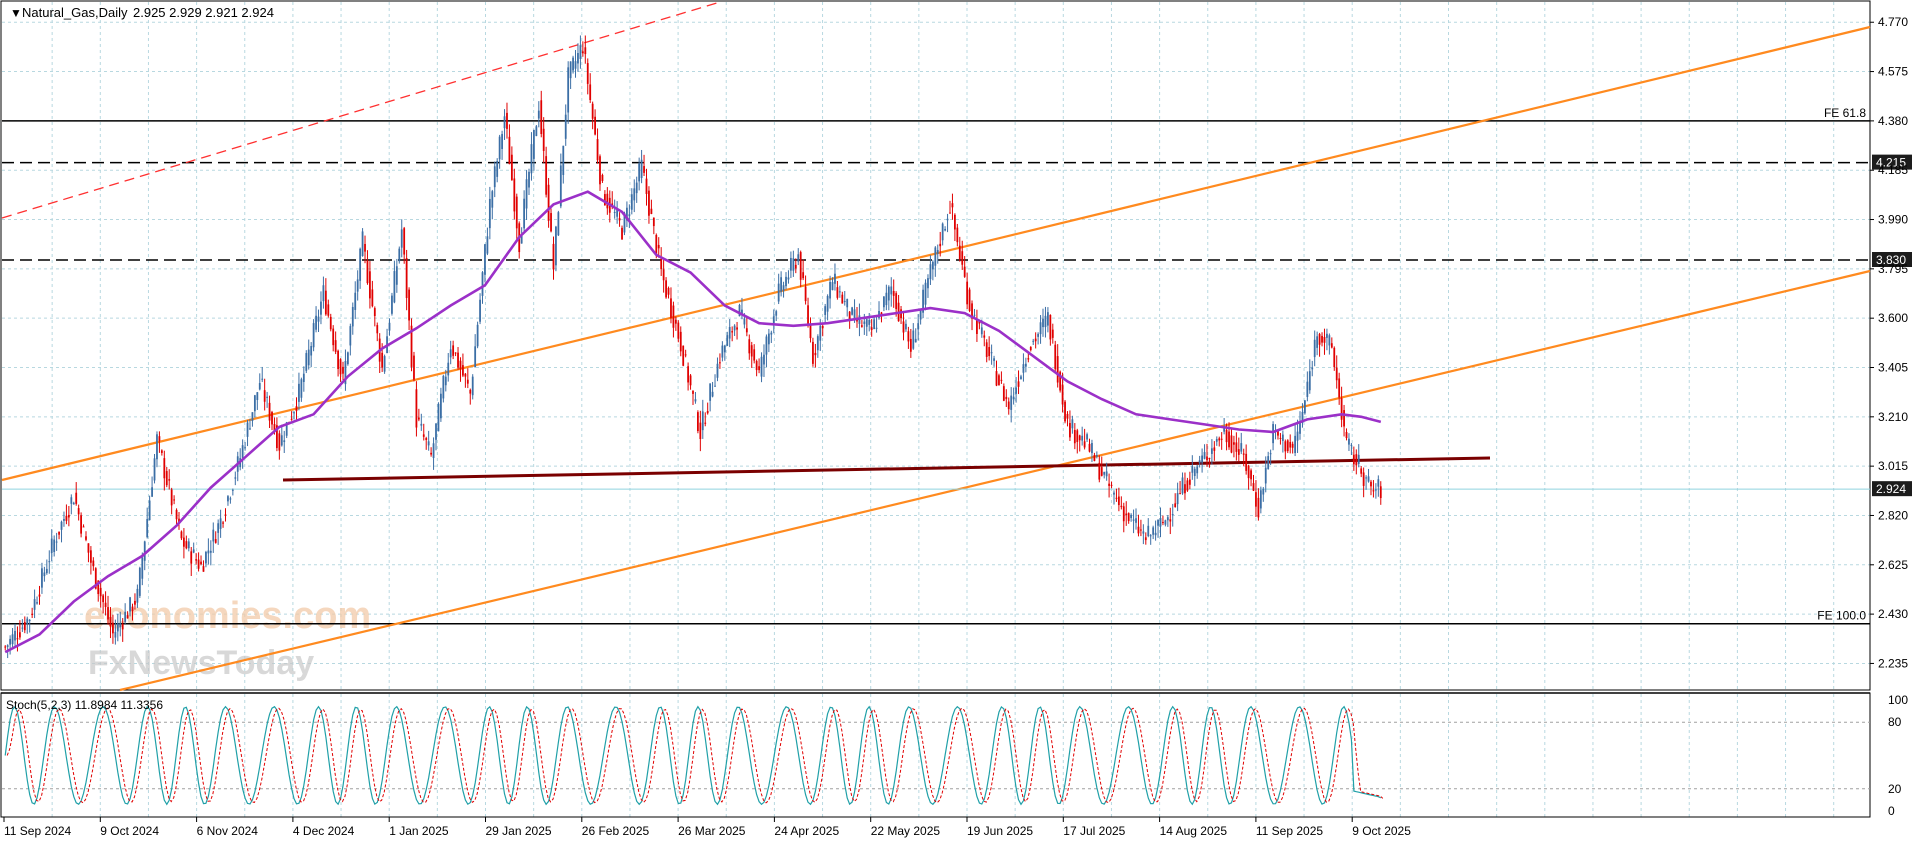  I want to click on stoch-y-label: 80, so click(1895, 722).